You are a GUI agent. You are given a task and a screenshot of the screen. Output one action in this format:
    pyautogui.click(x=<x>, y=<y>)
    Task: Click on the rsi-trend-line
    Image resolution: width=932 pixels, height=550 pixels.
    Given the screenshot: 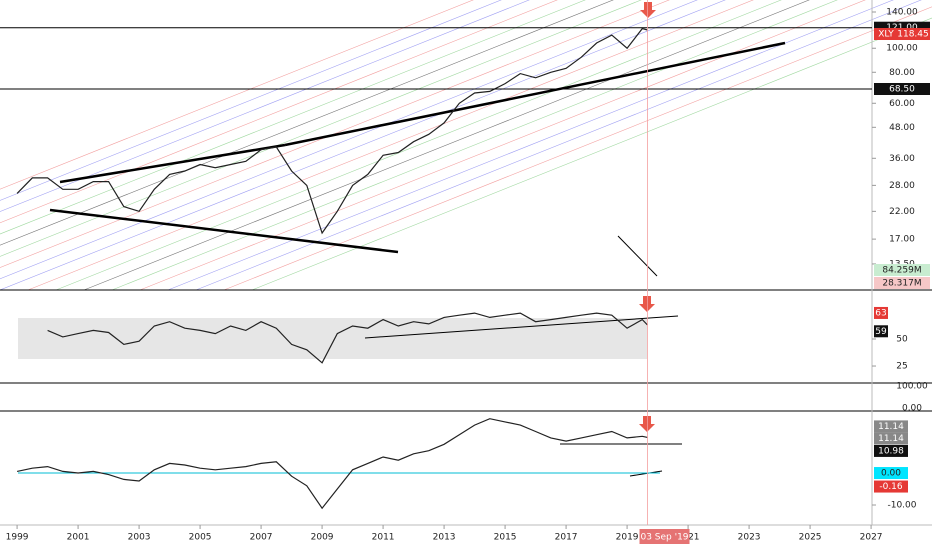 What is the action you would take?
    pyautogui.click(x=521, y=327)
    